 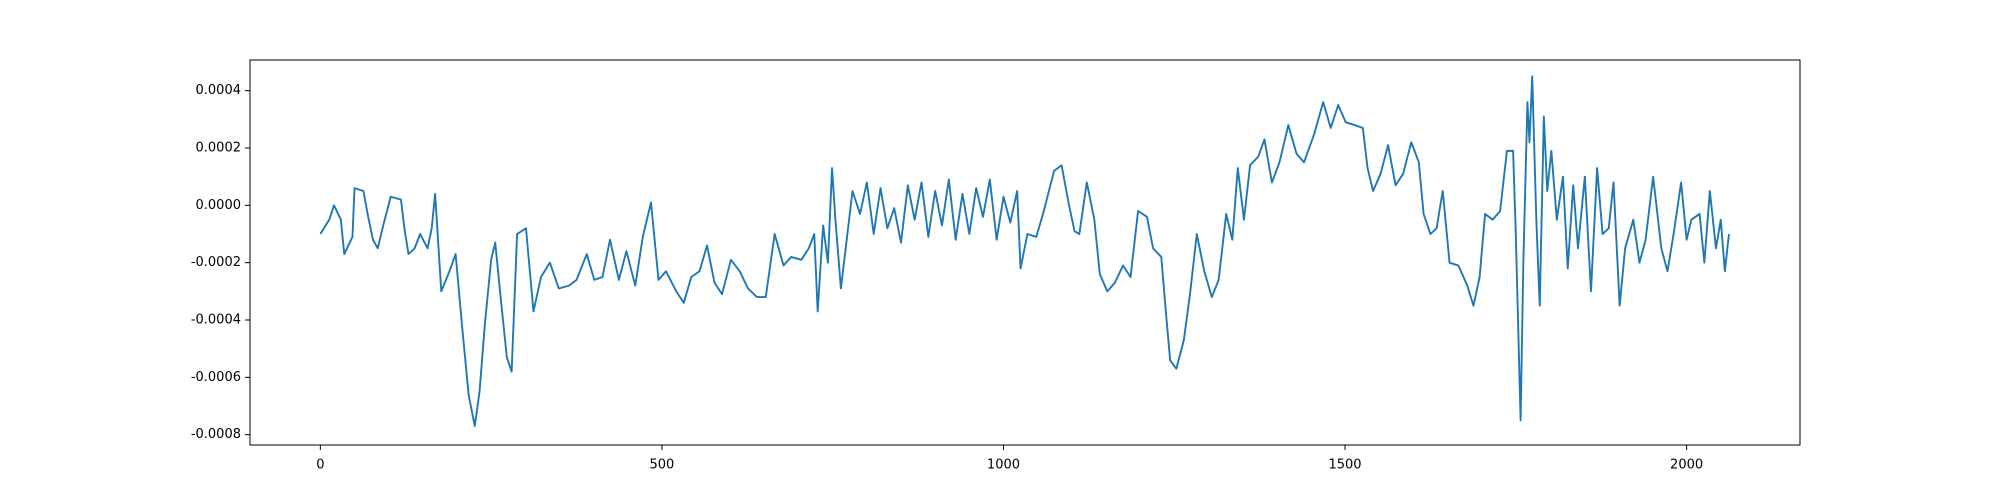 What do you see at coordinates (662, 465) in the screenshot?
I see `x-tick-label: 500` at bounding box center [662, 465].